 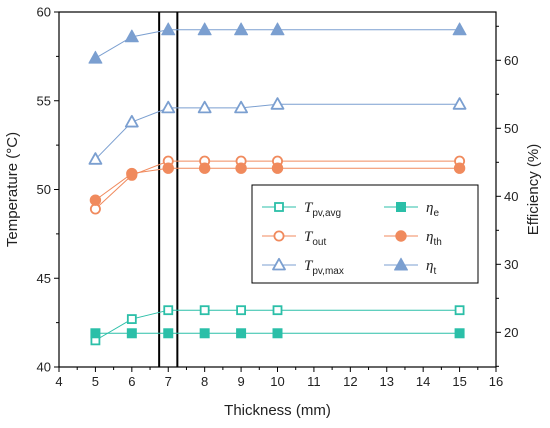 What do you see at coordinates (44, 278) in the screenshot?
I see `y-left-tick-label-45: 45` at bounding box center [44, 278].